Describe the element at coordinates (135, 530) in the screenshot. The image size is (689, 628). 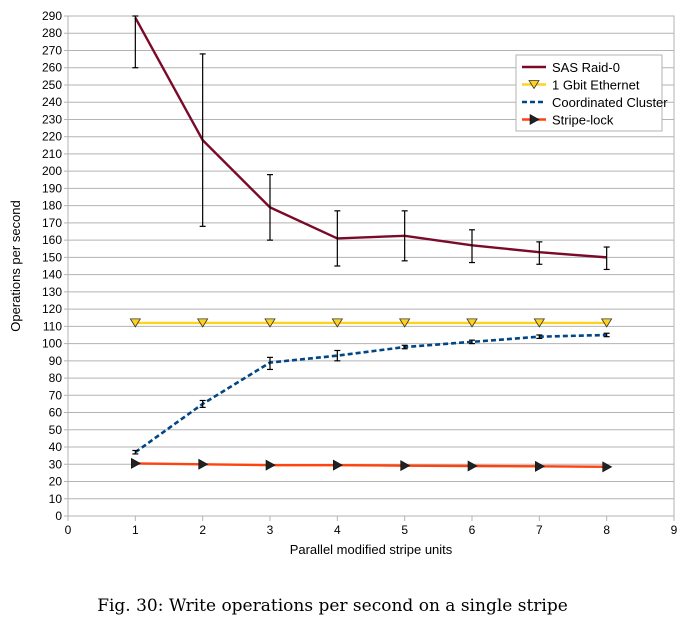
I see `x-tick-label: 1` at that location.